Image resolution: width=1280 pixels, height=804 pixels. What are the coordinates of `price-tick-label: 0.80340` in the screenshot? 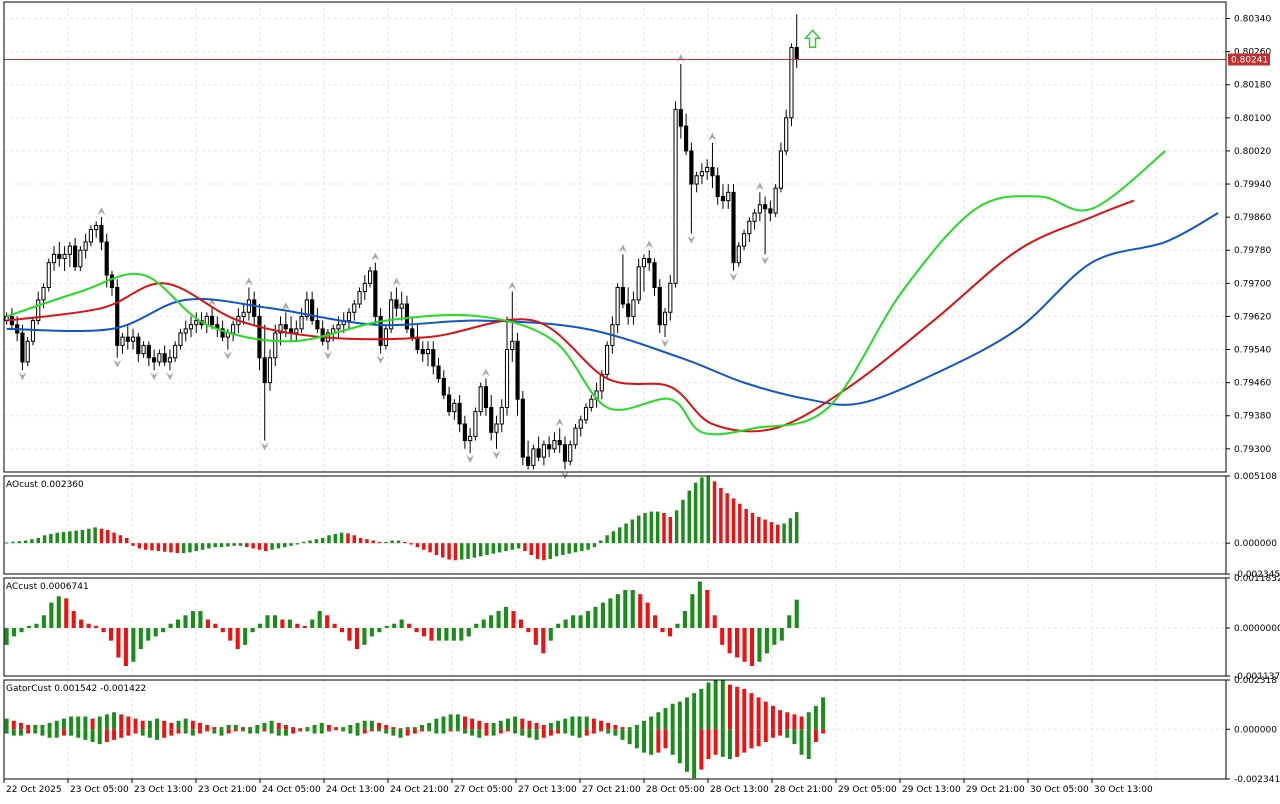 It's located at (1252, 20).